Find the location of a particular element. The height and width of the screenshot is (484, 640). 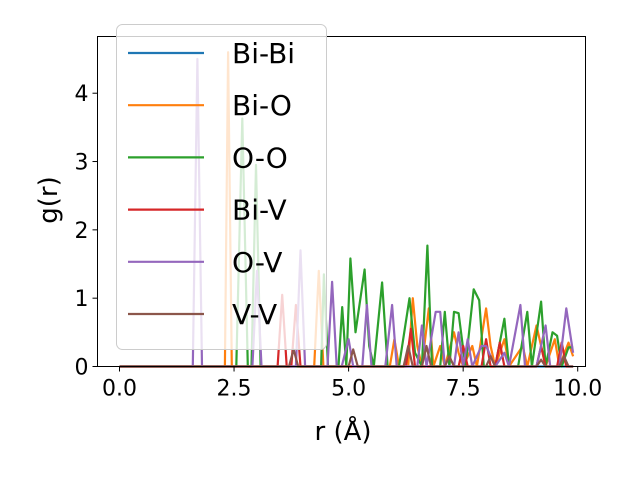

y-axis-label: g(r) is located at coordinates (49, 199).